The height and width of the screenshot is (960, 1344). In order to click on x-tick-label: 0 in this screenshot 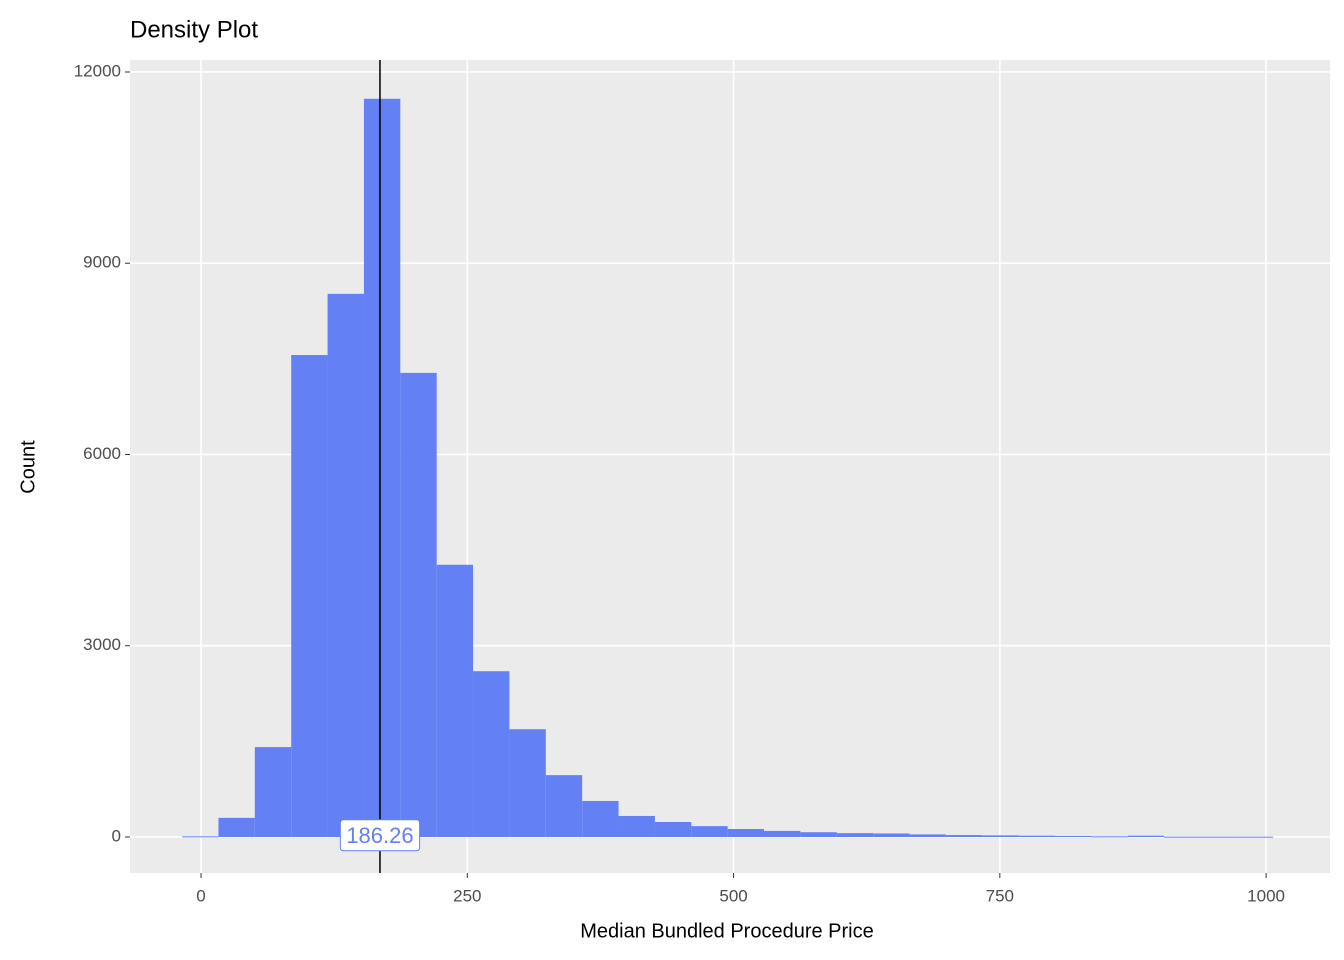, I will do `click(200, 895)`.